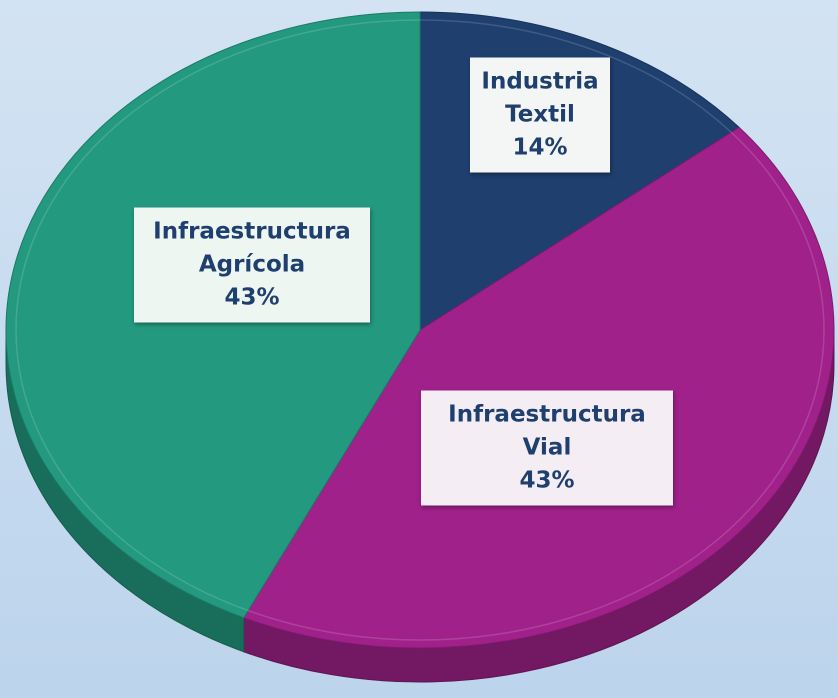  I want to click on data-label: Industria Textil 14%, so click(540, 115).